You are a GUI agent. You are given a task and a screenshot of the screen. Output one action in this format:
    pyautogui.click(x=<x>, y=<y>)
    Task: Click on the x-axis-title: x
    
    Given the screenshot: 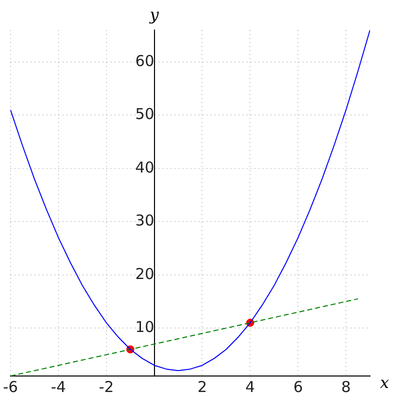 What is the action you would take?
    pyautogui.click(x=385, y=382)
    